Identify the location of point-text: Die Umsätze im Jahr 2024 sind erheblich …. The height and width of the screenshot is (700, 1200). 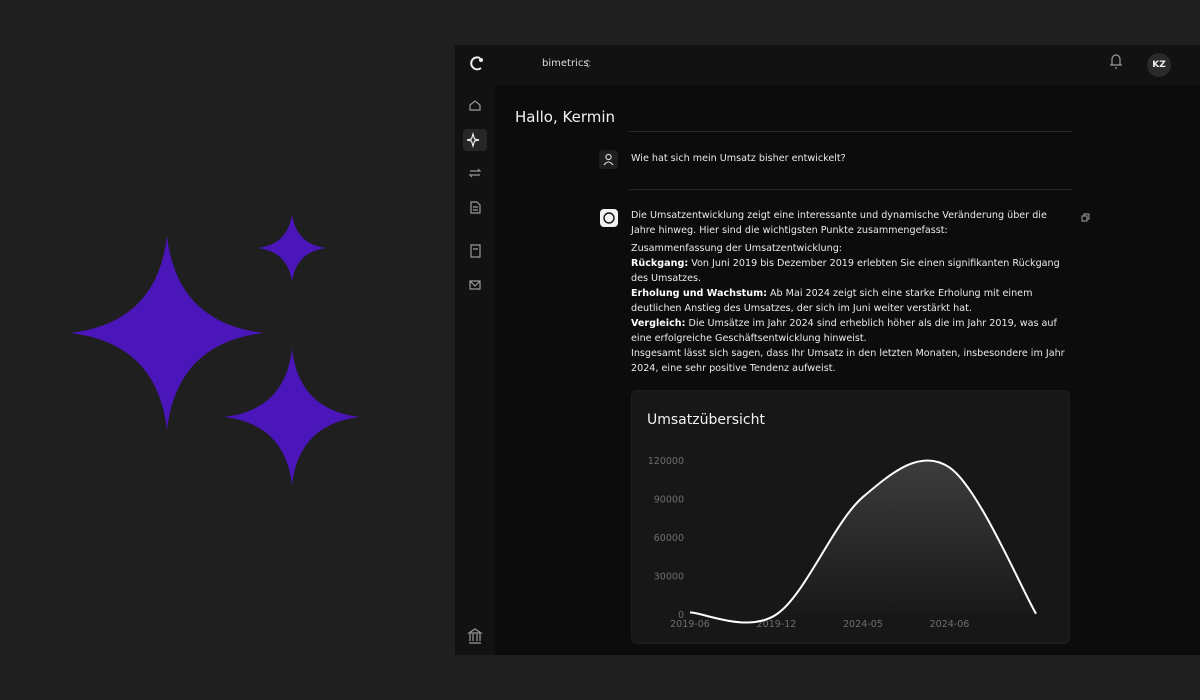
(844, 331).